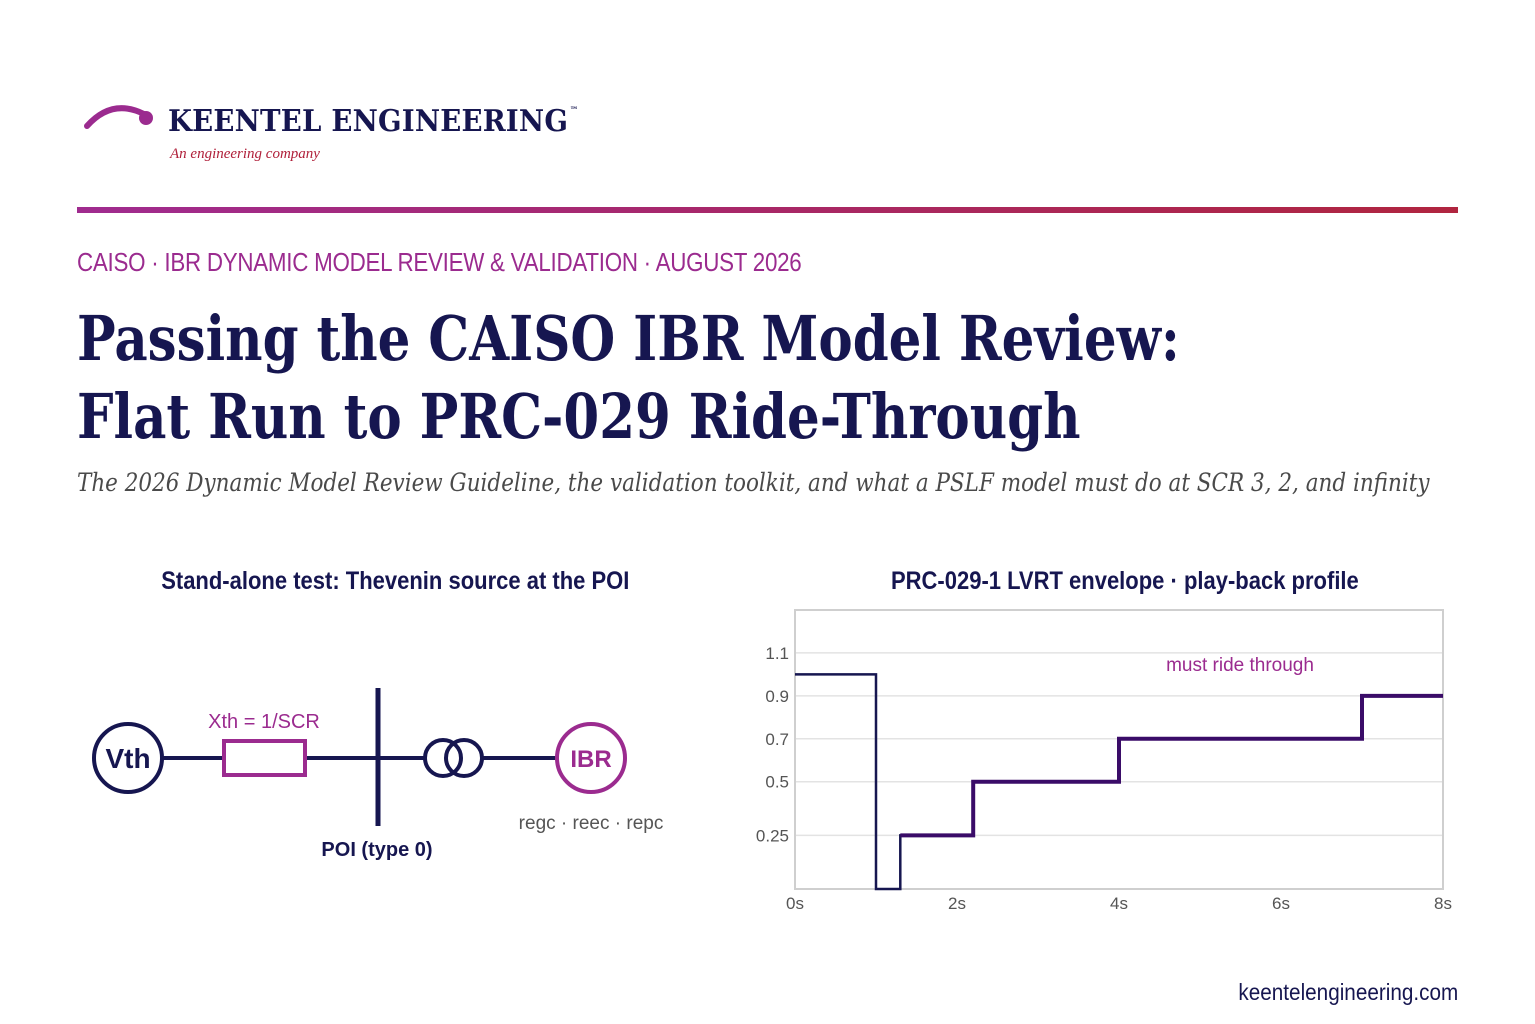  I want to click on trademark-symbol: ™, so click(574, 111).